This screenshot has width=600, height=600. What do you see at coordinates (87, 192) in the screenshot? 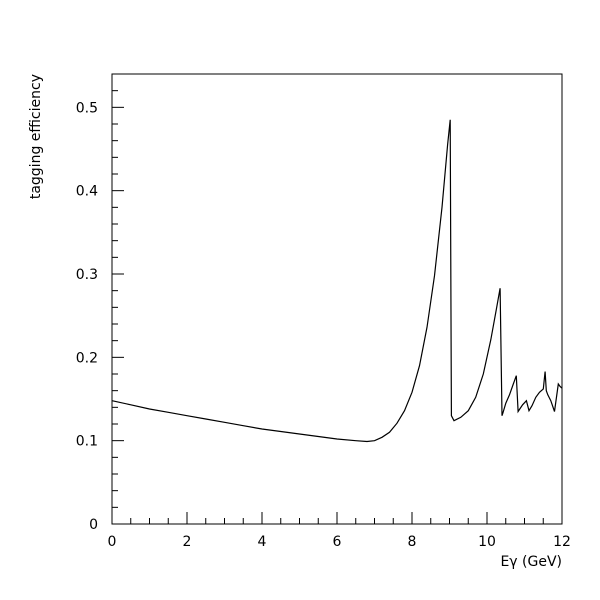
I see `y-tick-label: 0.4` at bounding box center [87, 192].